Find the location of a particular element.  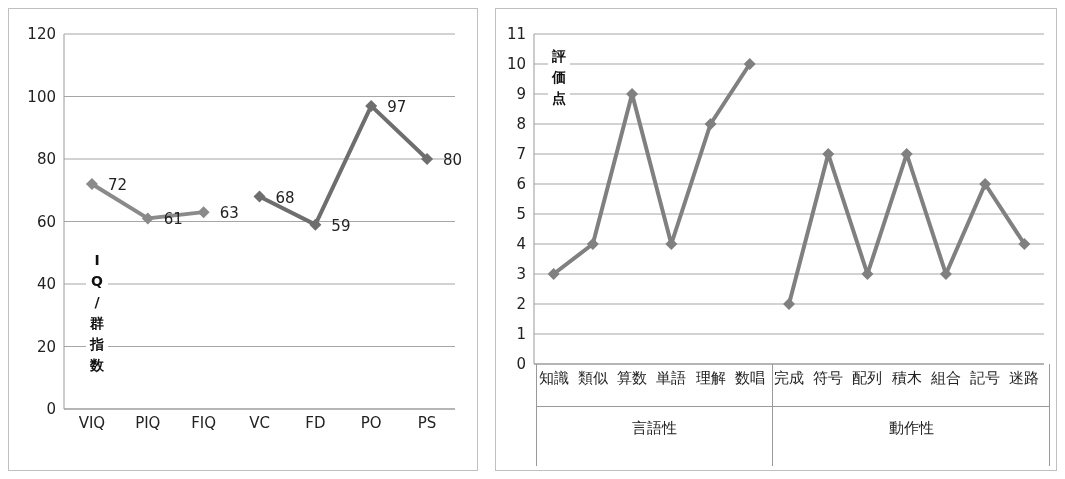

y-tick-label: 10 is located at coordinates (516, 64).